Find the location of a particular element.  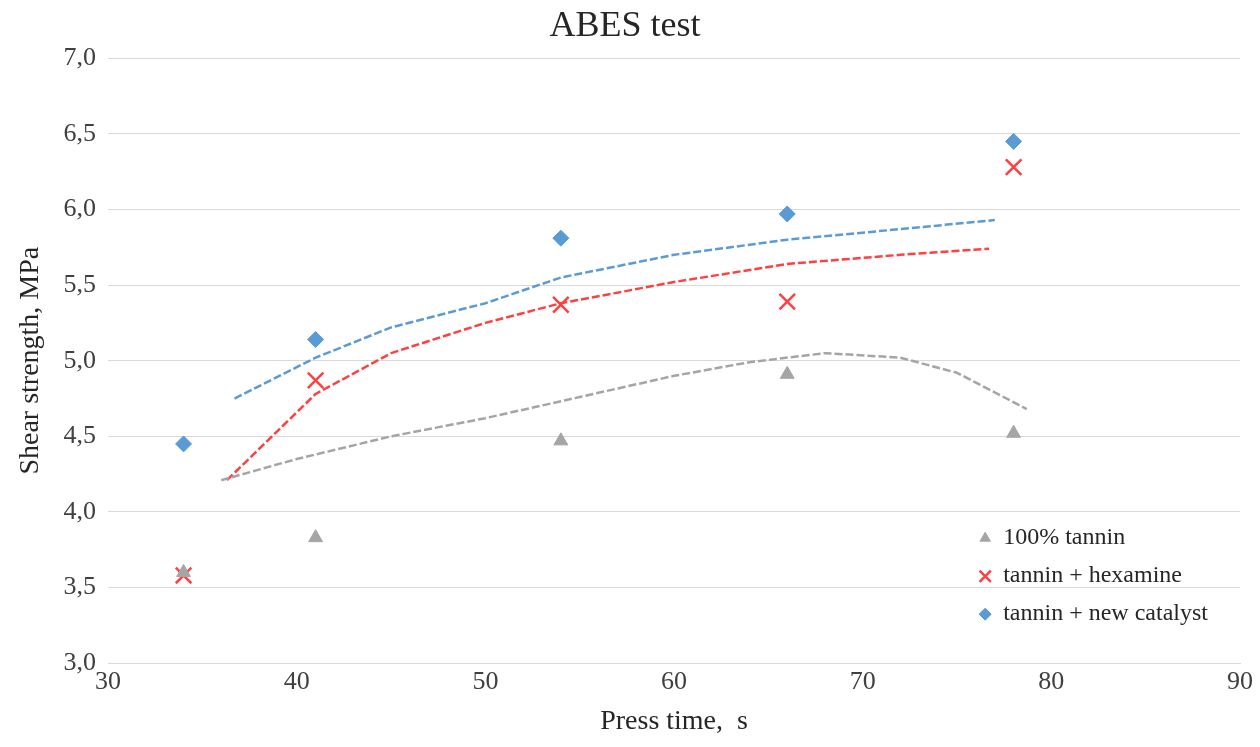

chart-title: ABES test is located at coordinates (625, 24).